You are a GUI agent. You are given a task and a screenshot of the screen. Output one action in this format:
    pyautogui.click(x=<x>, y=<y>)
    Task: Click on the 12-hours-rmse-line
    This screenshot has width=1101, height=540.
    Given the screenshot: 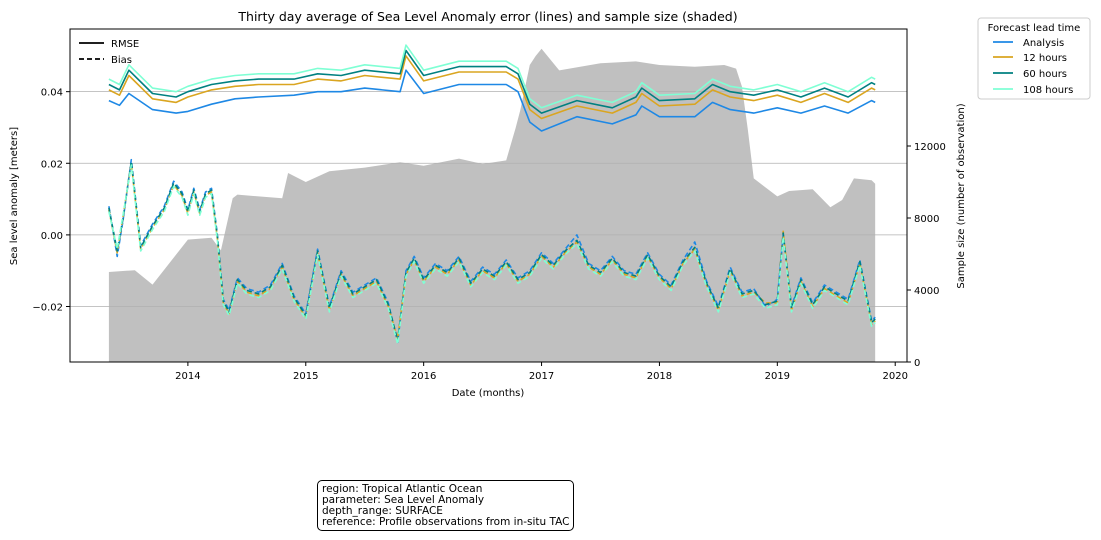 What is the action you would take?
    pyautogui.click(x=492, y=87)
    